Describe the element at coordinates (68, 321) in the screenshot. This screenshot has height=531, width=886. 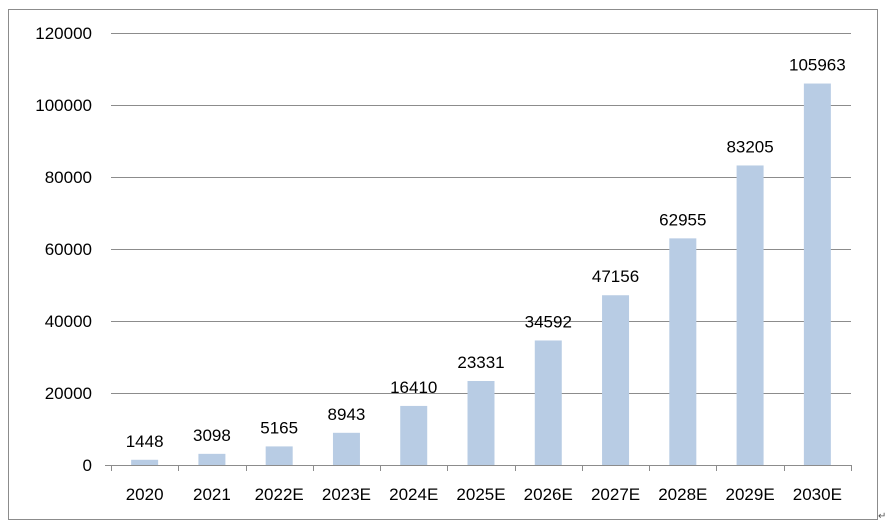
I see `y-tick-label: 40000` at that location.